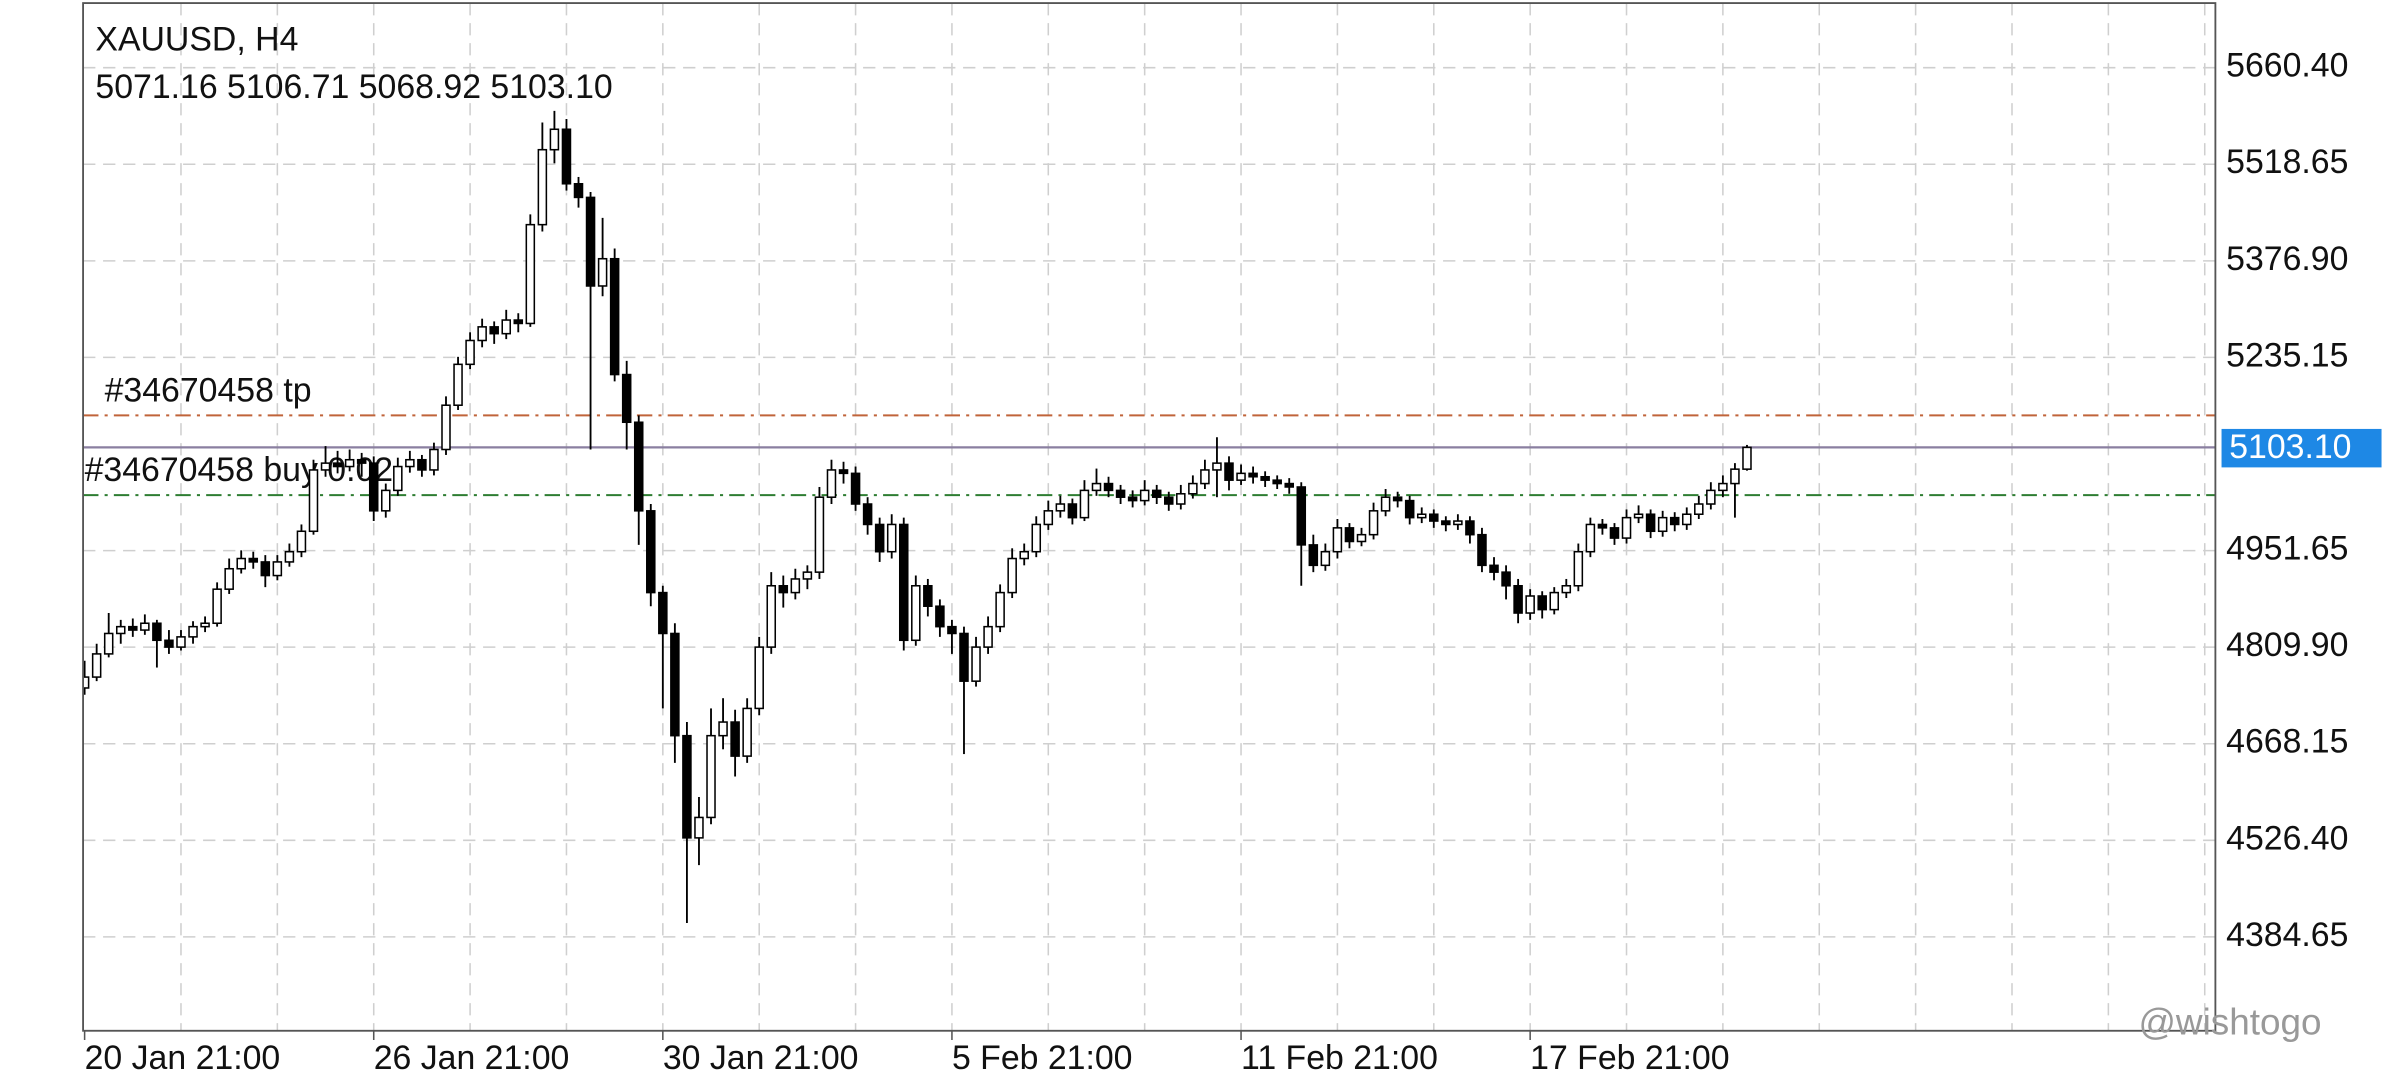  I want to click on last-price-label: 5103.10, so click(2290, 447).